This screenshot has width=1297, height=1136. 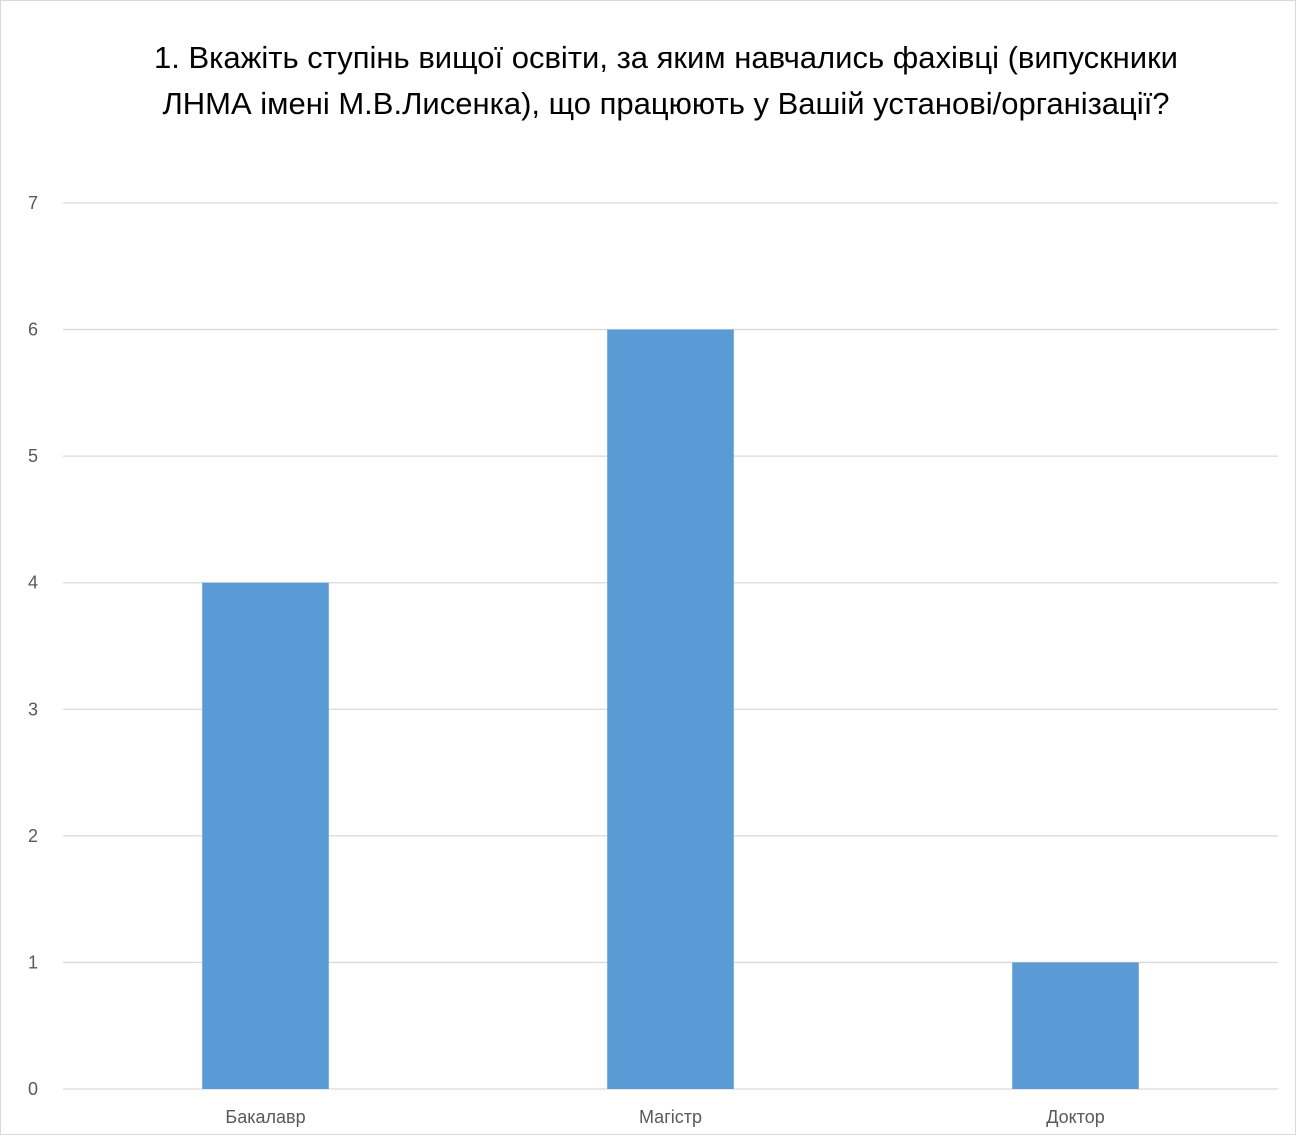 I want to click on y-tick-label: 5, so click(x=33, y=456).